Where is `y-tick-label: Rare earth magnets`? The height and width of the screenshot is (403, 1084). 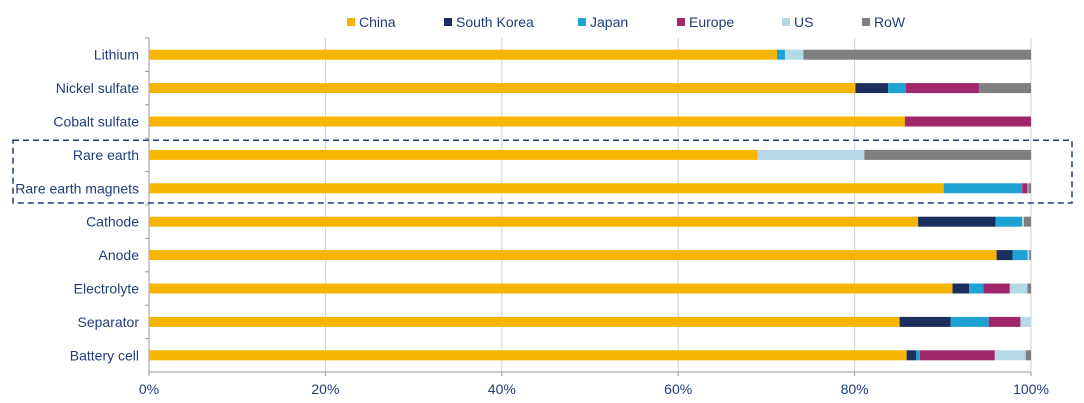
y-tick-label: Rare earth magnets is located at coordinates (77, 188).